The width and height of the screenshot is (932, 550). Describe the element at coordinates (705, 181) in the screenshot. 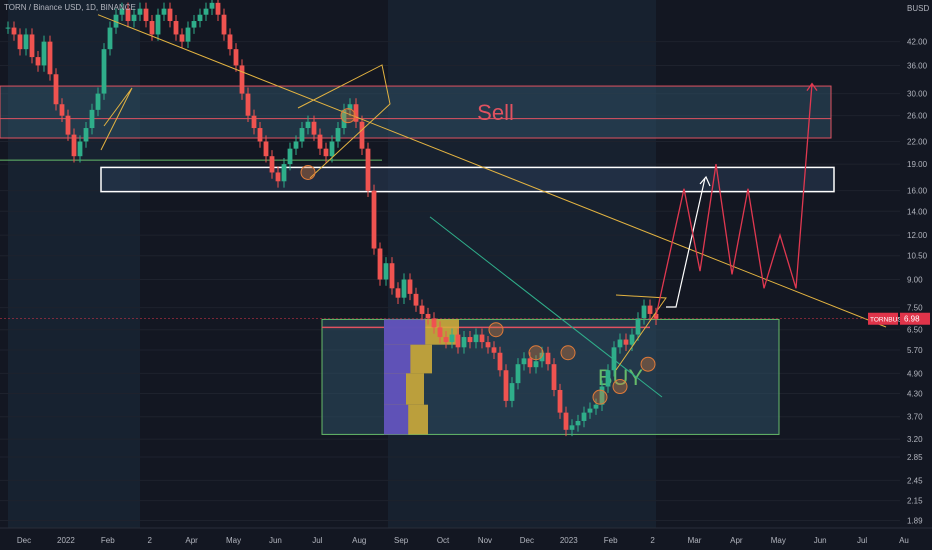

I see `breakout-arrow-icon` at that location.